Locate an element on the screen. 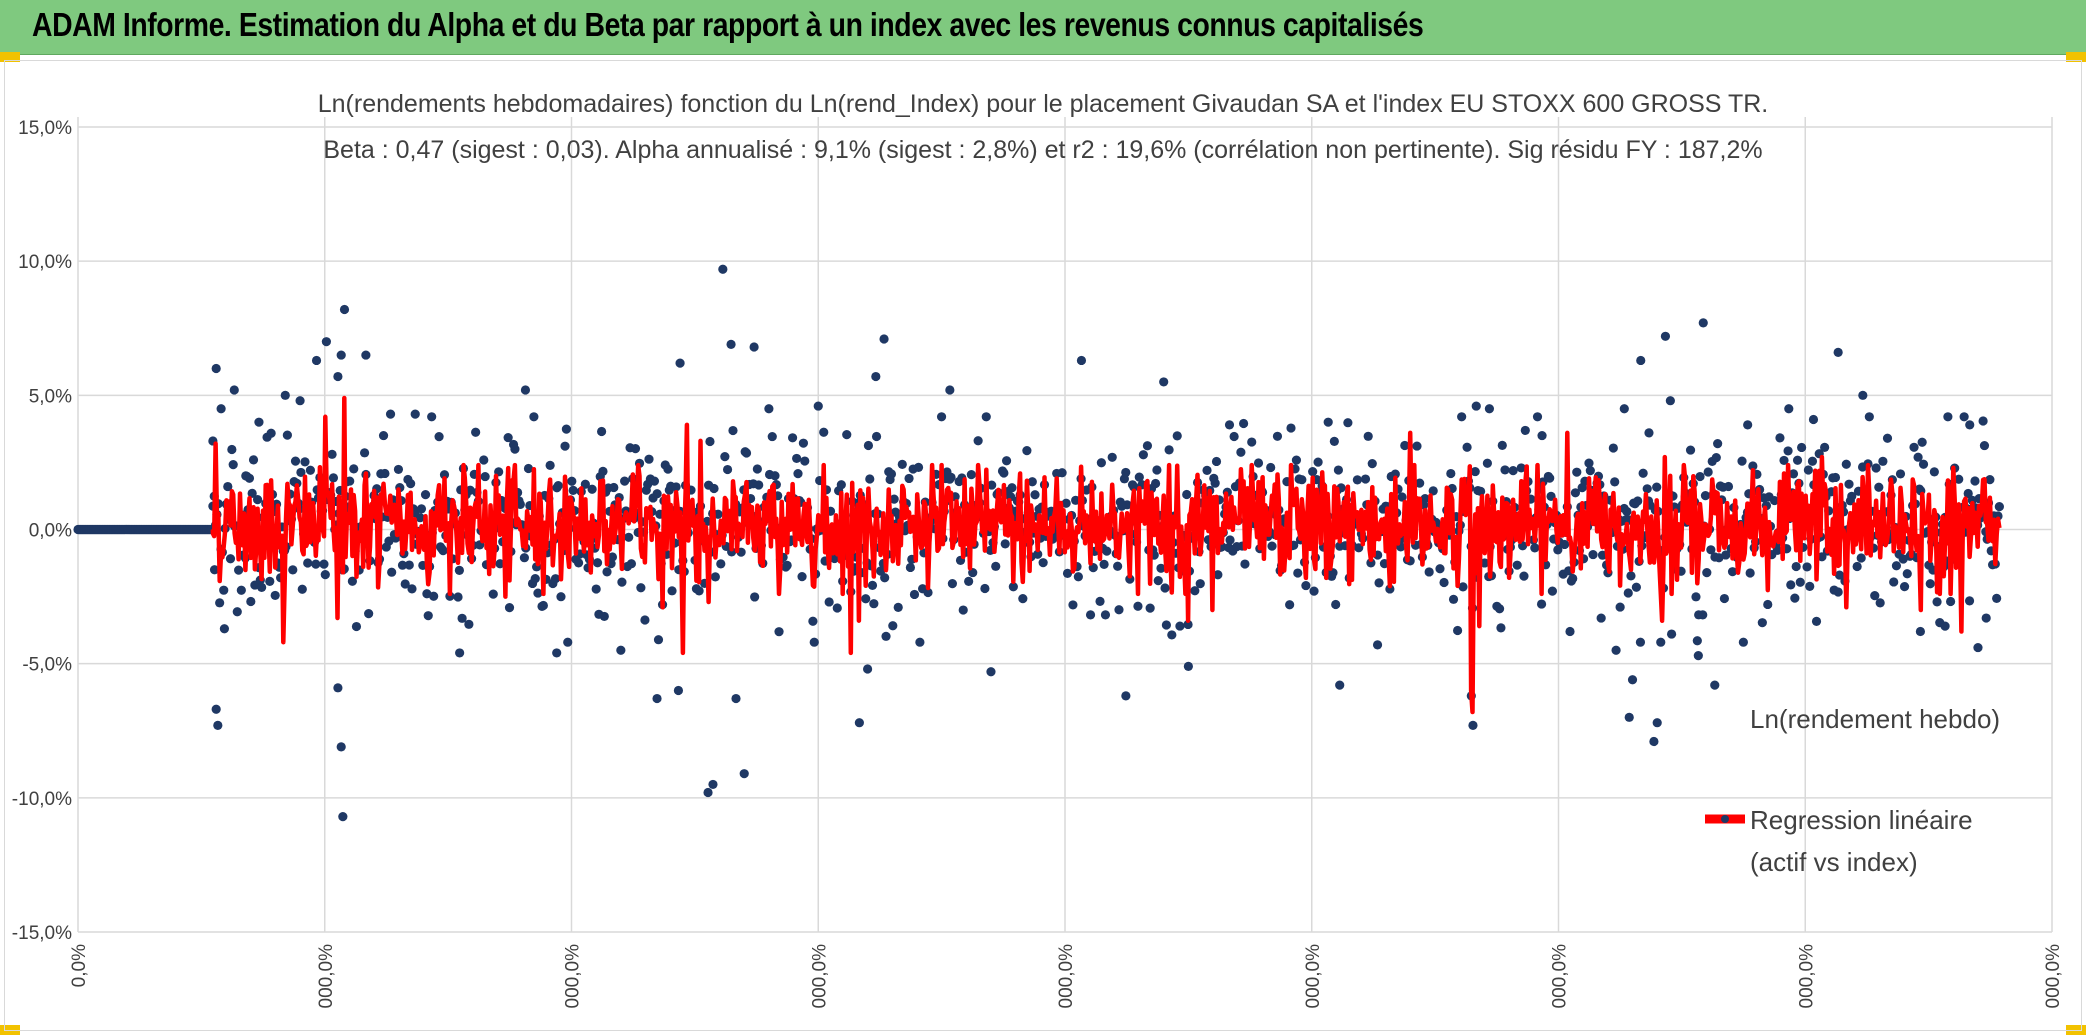 The image size is (2086, 1035). y-tick-label: 5,0% is located at coordinates (50, 396).